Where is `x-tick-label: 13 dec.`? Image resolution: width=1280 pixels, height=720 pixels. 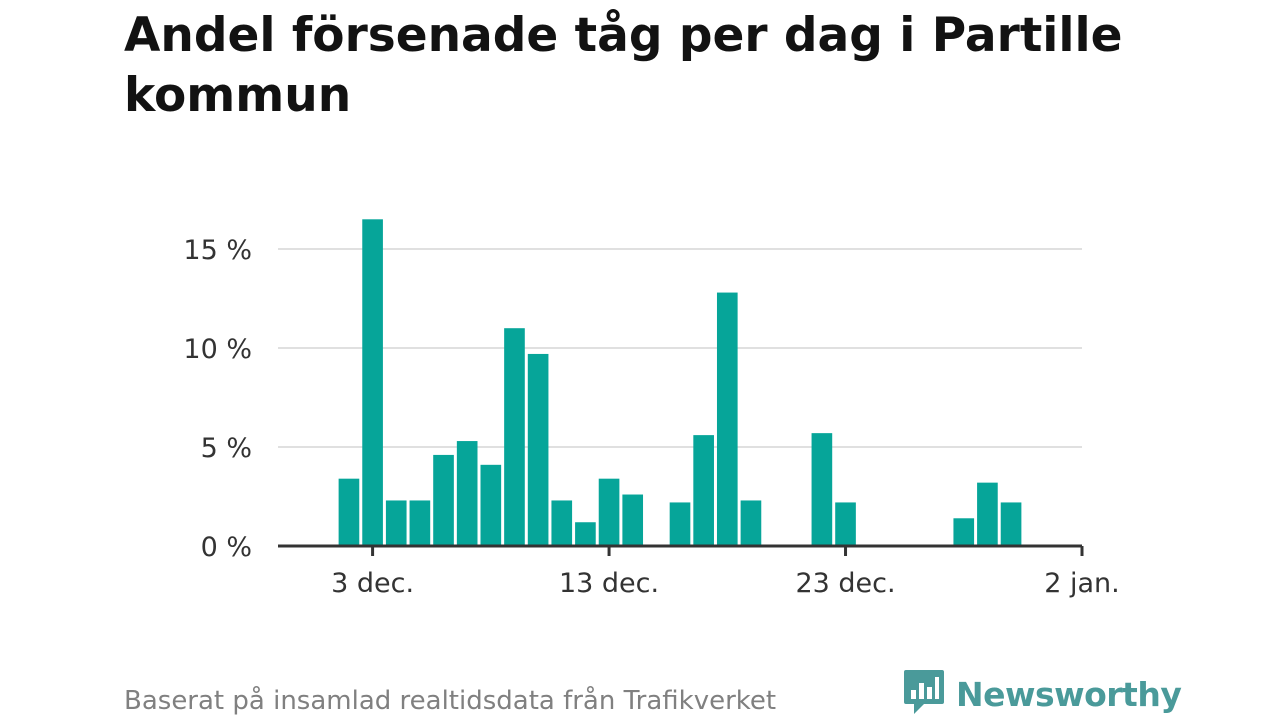
x-tick-label: 13 dec. is located at coordinates (609, 583).